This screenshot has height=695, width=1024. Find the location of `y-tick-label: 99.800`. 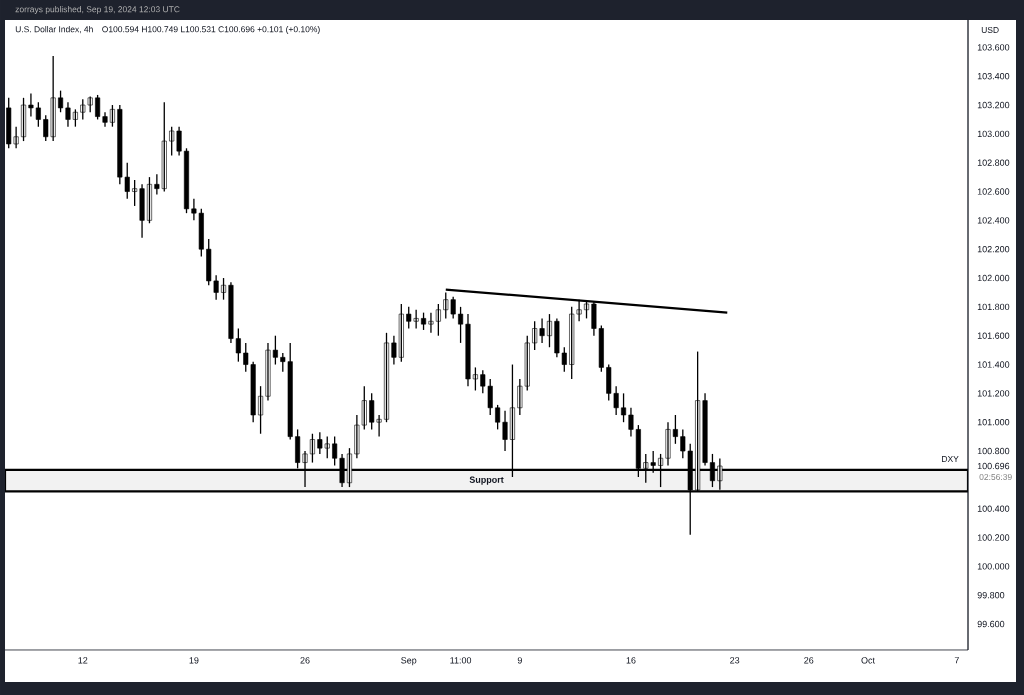

y-tick-label: 99.800 is located at coordinates (991, 595).